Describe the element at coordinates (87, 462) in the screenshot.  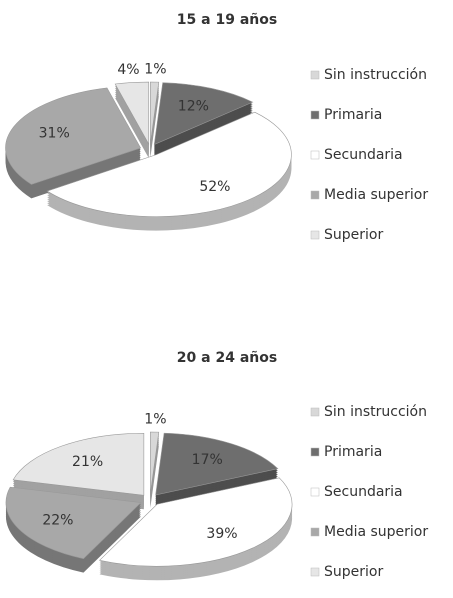
I see `data-label: 21%` at that location.